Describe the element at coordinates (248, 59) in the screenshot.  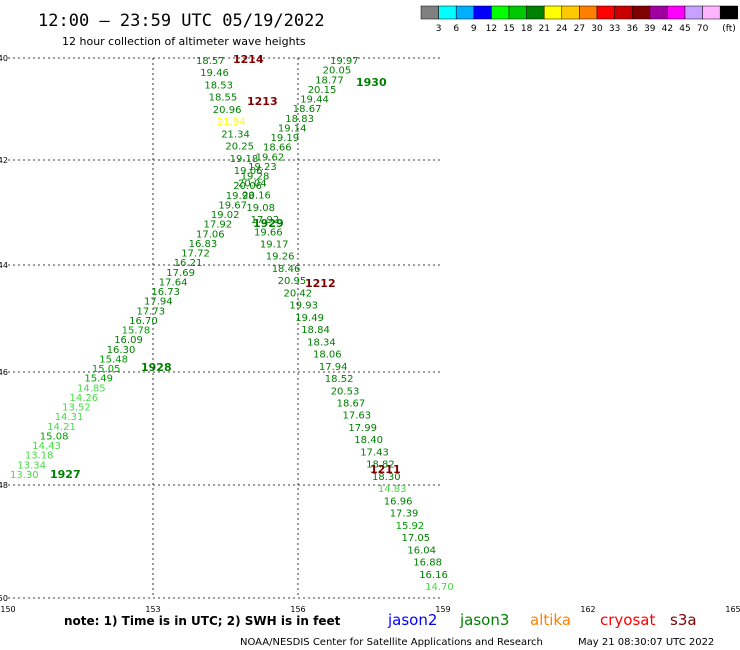
I see `pass-time-label: 1214` at that location.